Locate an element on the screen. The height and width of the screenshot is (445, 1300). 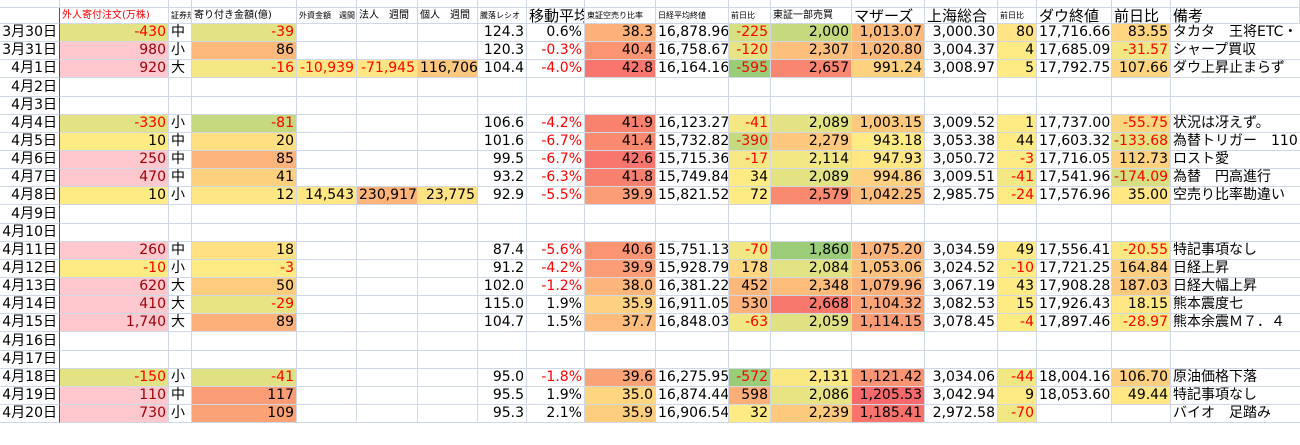
cell-tse1-volume: 2,348 is located at coordinates (811, 287).